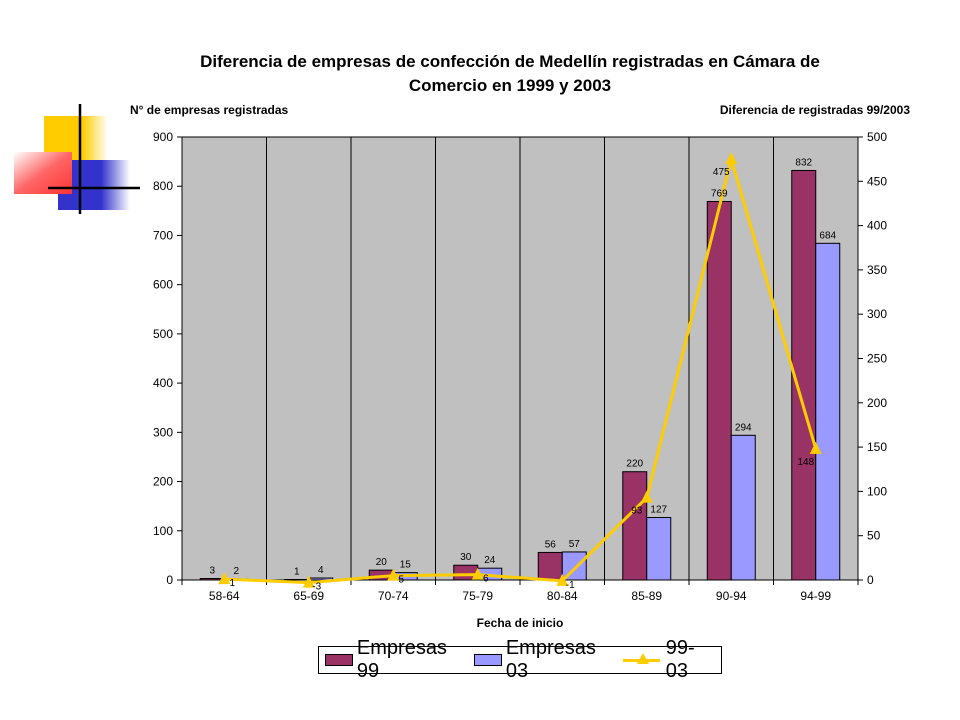 The image size is (960, 720). What do you see at coordinates (803, 162) in the screenshot?
I see `data-label-empresas-99: 832` at bounding box center [803, 162].